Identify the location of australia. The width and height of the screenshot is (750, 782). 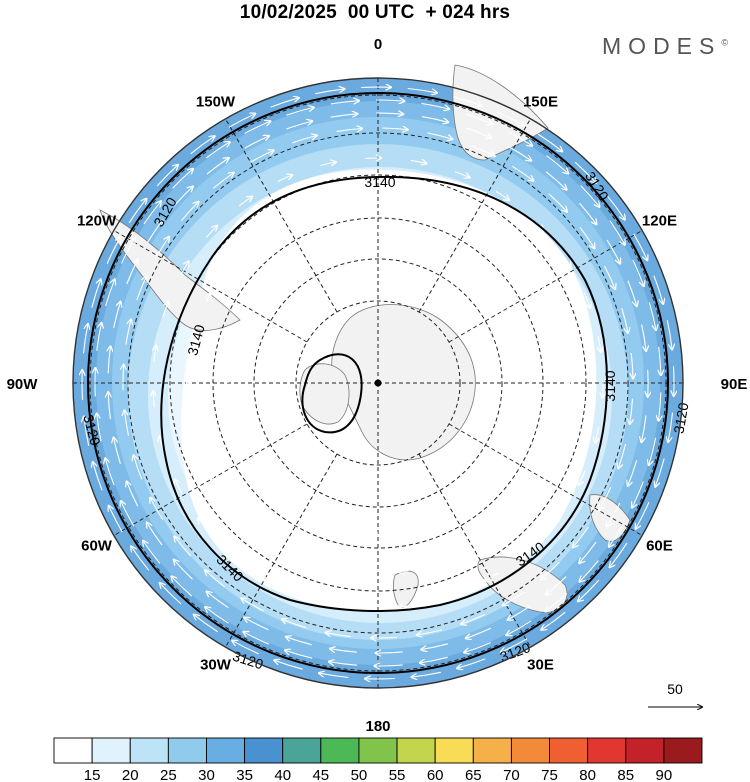
(522, 584).